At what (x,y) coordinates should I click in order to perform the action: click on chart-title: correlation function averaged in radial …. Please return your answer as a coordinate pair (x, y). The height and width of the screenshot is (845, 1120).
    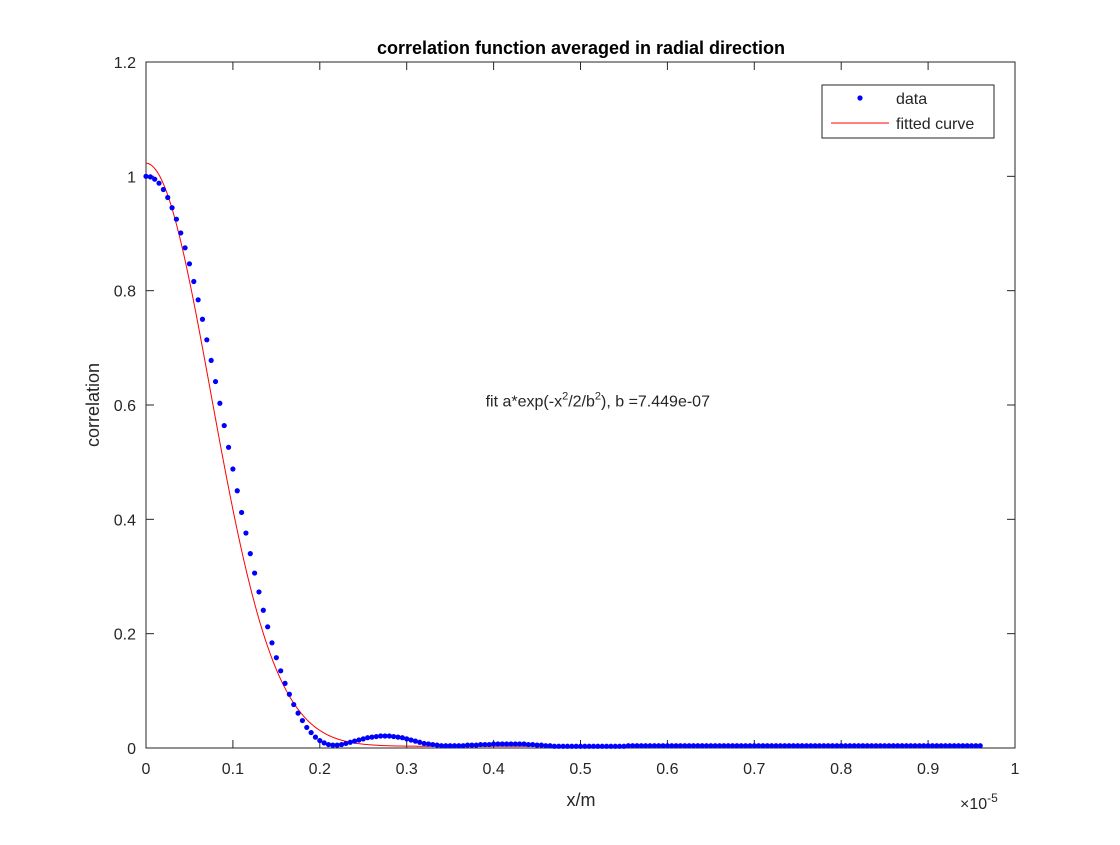
    Looking at the image, I should click on (581, 48).